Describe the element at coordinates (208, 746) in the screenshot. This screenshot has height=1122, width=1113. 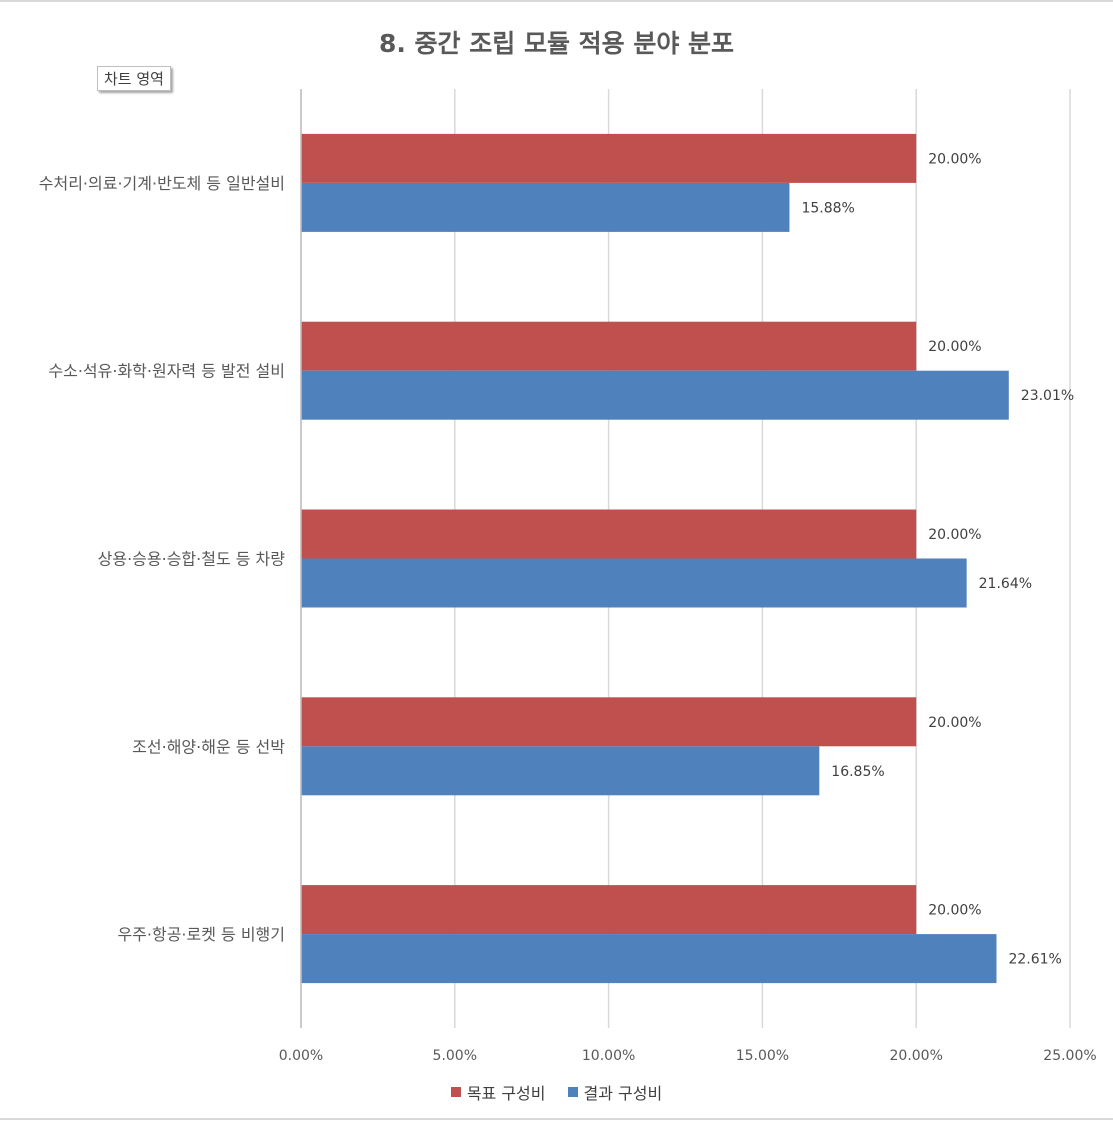
I see `category-label: 조선·해양·해운 등 선박` at that location.